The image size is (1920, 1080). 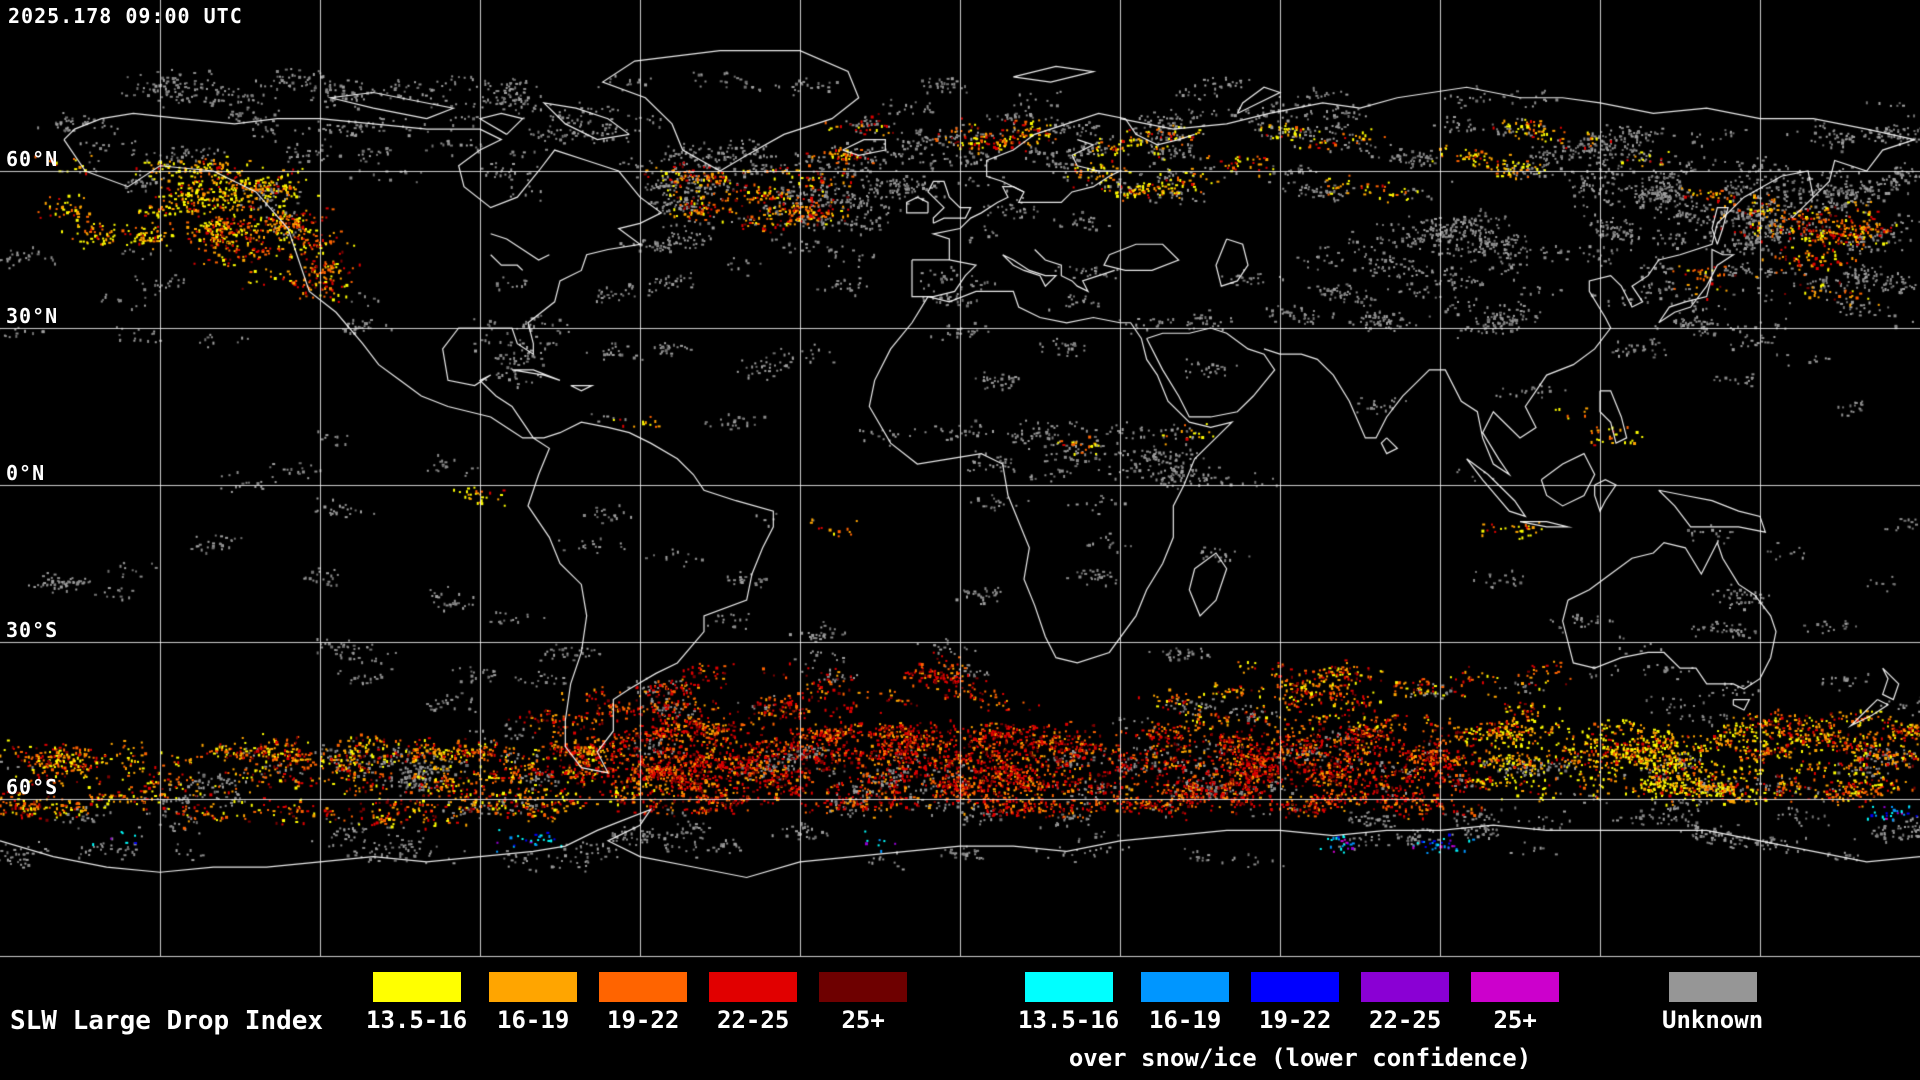 I want to click on legend-bin-label: Unknown, so click(x=1713, y=1020).